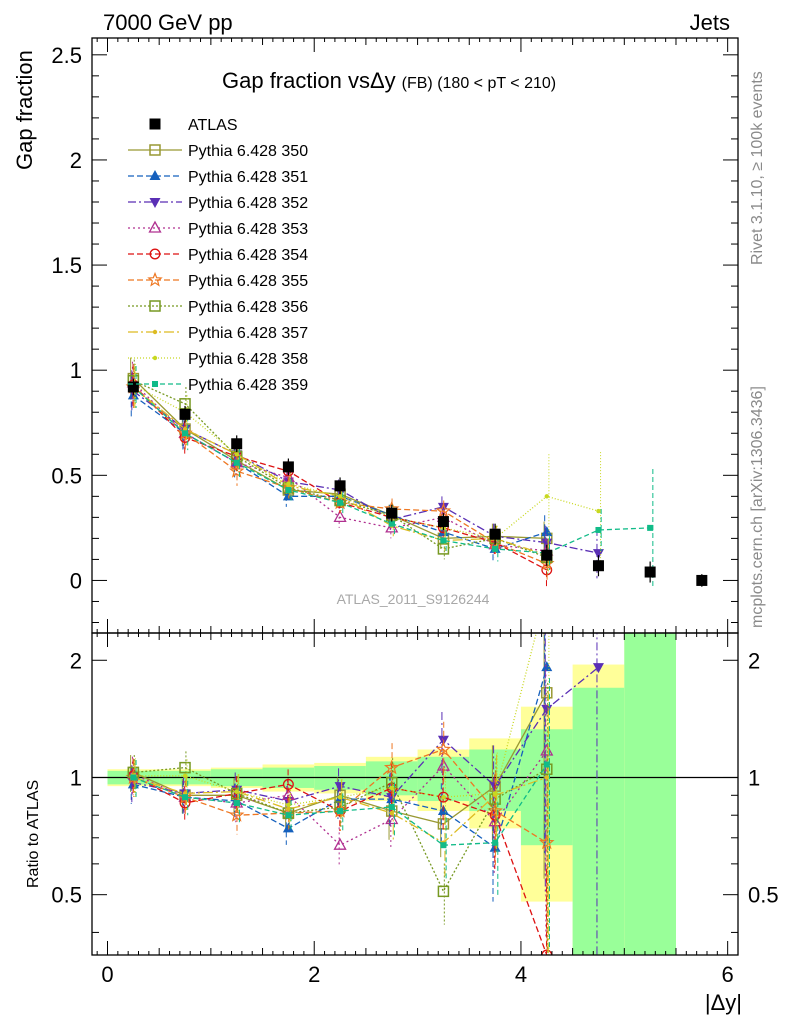 Image resolution: width=786 pixels, height=1024 pixels. Describe the element at coordinates (218, 359) in the screenshot. I see `legend-entry-8: Pythia 6.428 358` at that location.